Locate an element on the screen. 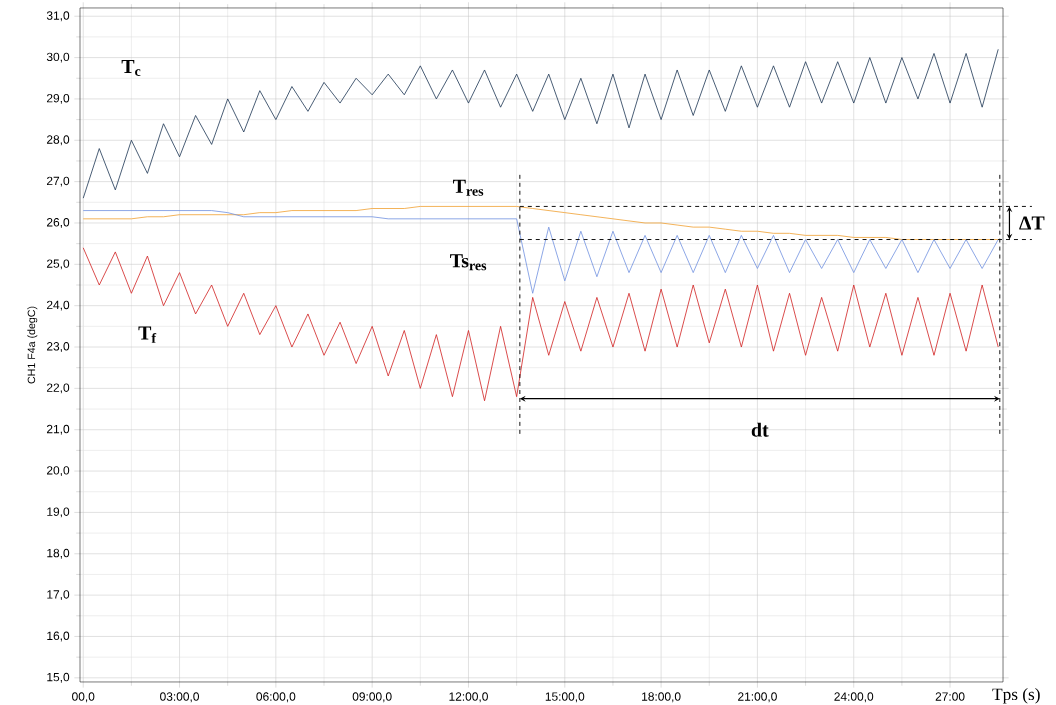 This screenshot has width=1056, height=705. y-tick-label: 24,0 is located at coordinates (58, 305).